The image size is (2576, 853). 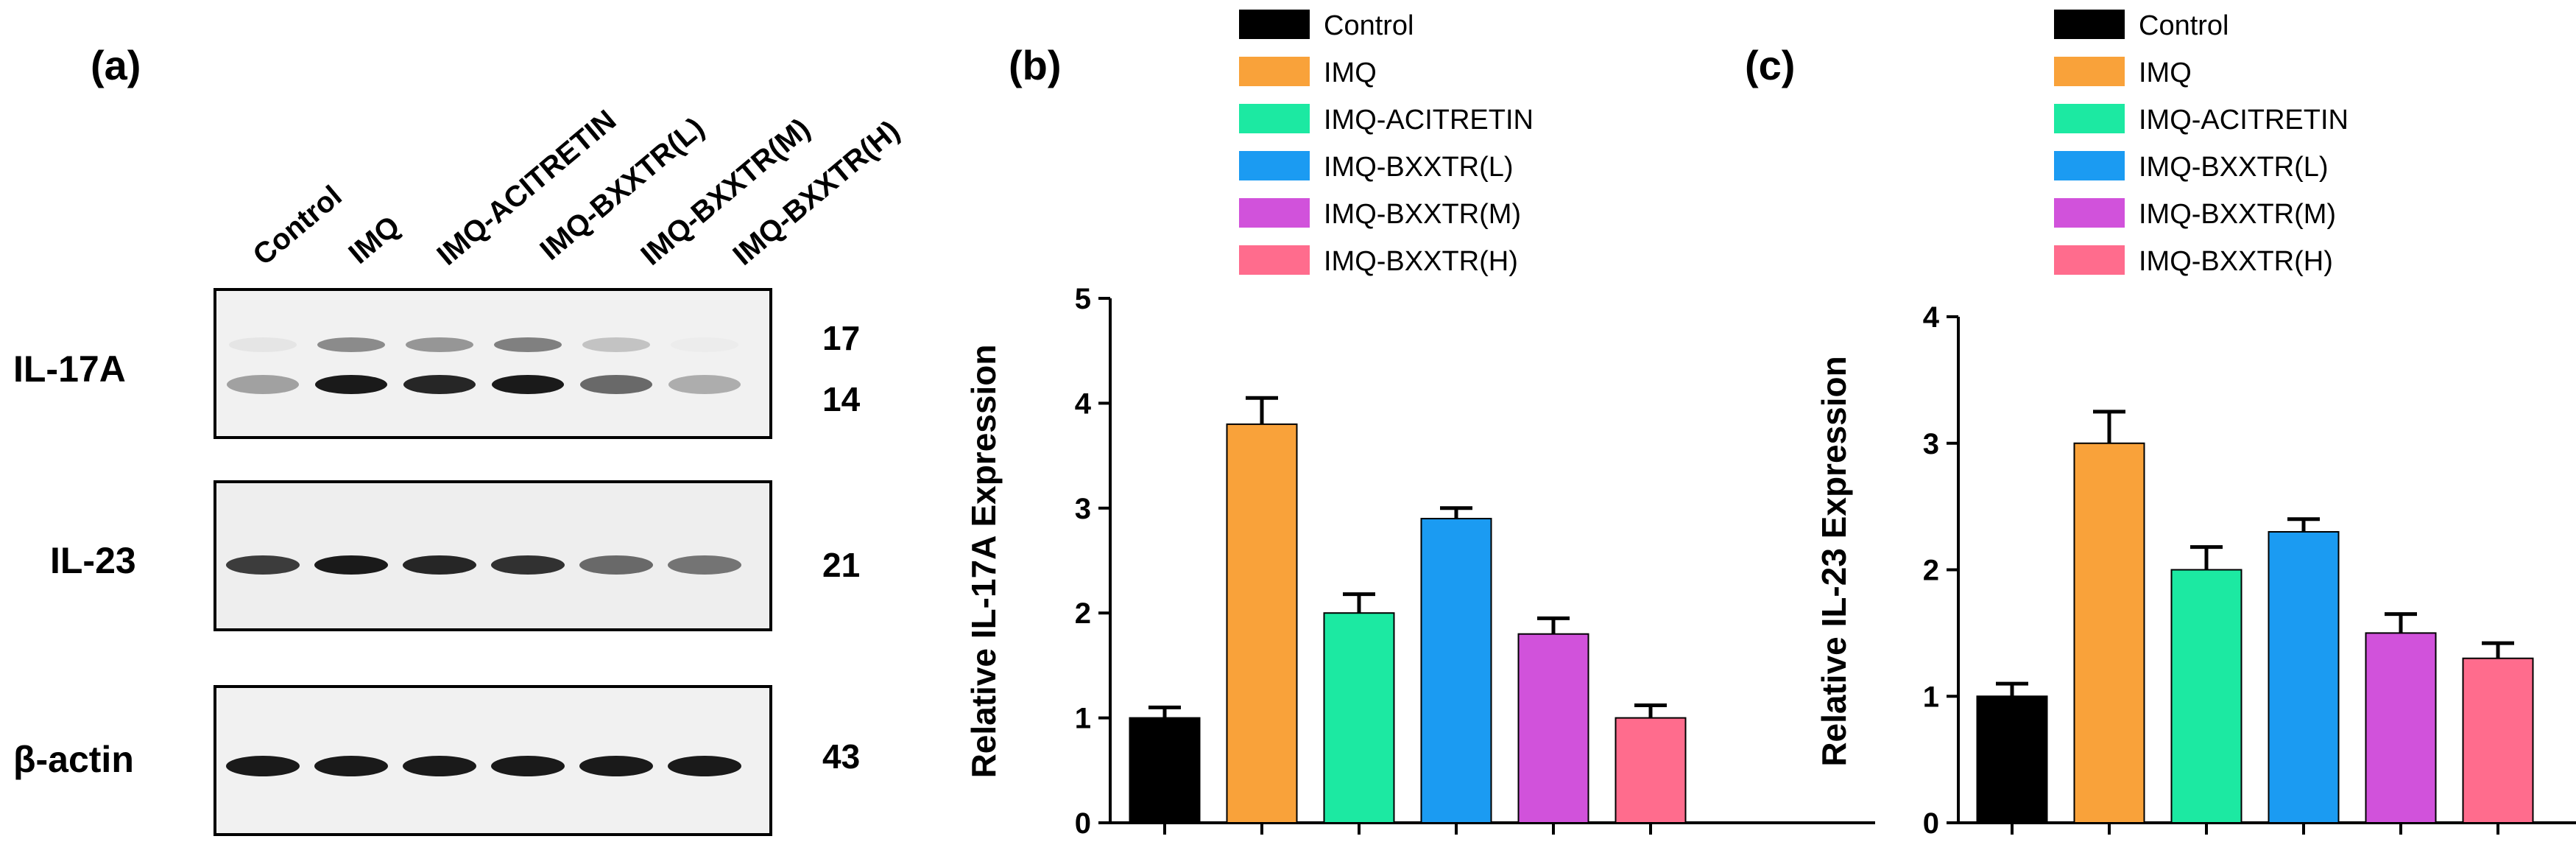 I want to click on blot-box-il23, so click(x=493, y=555).